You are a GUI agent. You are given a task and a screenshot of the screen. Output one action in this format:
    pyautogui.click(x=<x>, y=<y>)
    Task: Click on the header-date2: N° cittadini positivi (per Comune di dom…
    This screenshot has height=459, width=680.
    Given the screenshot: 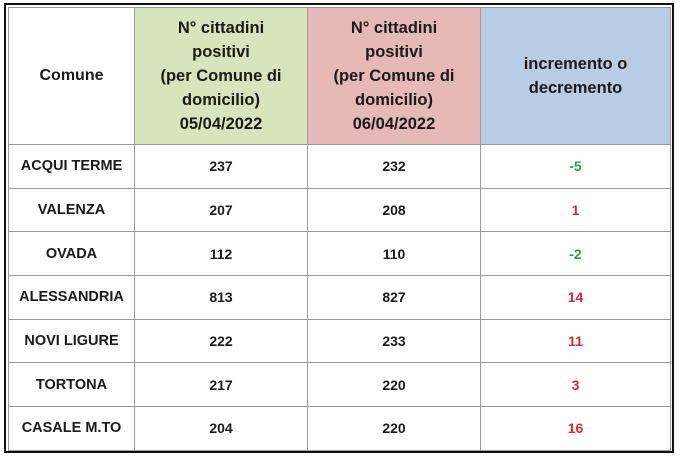 What is the action you would take?
    pyautogui.click(x=394, y=76)
    